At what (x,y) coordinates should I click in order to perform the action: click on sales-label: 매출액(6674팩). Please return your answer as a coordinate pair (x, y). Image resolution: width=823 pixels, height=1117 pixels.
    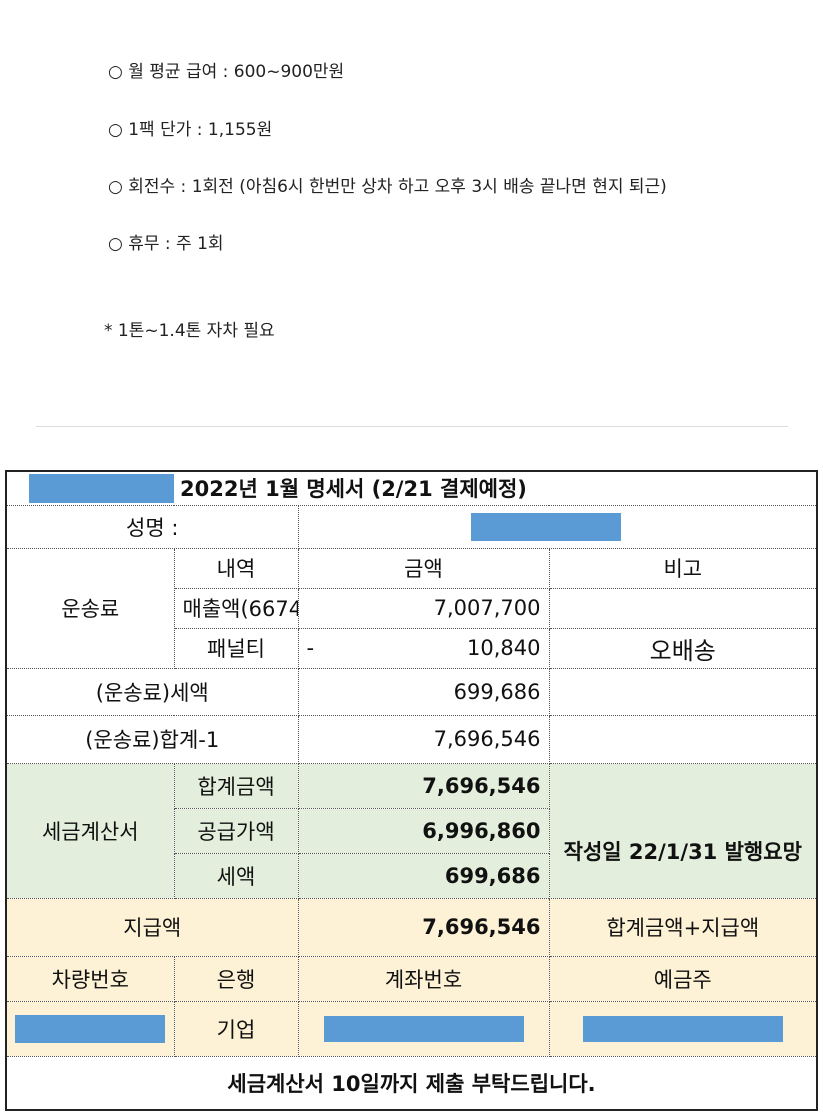
    Looking at the image, I should click on (236, 608).